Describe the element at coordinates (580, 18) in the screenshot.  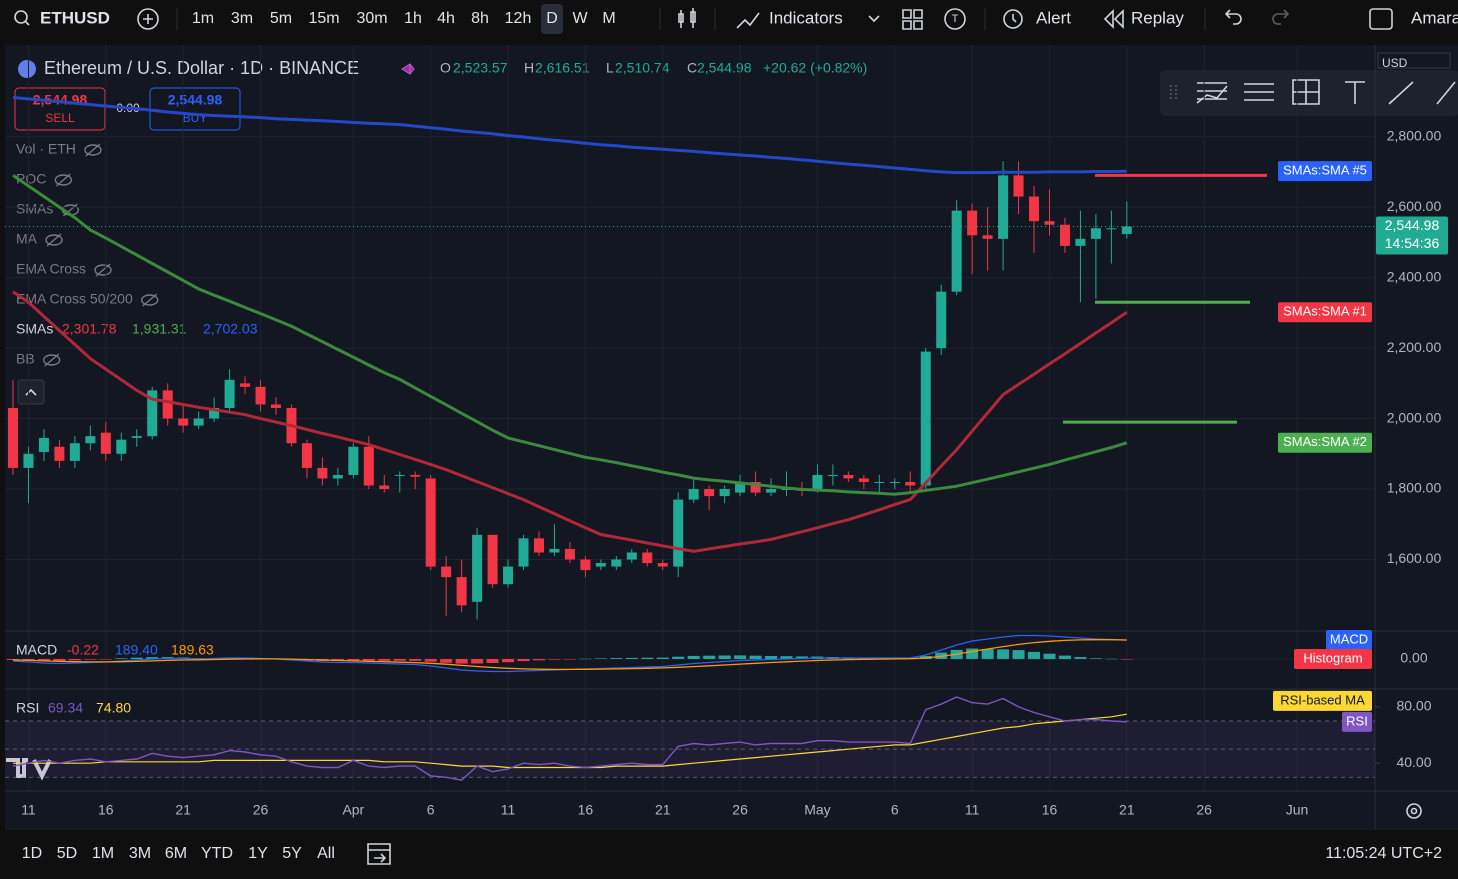
I see `interval-button: W` at that location.